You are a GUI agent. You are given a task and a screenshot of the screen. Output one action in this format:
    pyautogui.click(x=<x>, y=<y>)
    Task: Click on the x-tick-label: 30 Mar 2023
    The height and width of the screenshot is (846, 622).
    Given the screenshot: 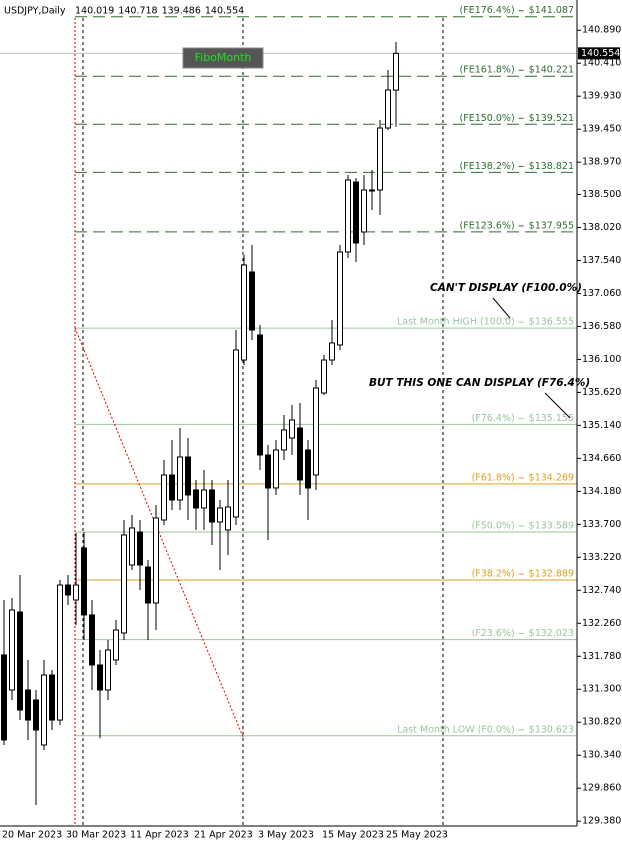 What is the action you would take?
    pyautogui.click(x=96, y=835)
    